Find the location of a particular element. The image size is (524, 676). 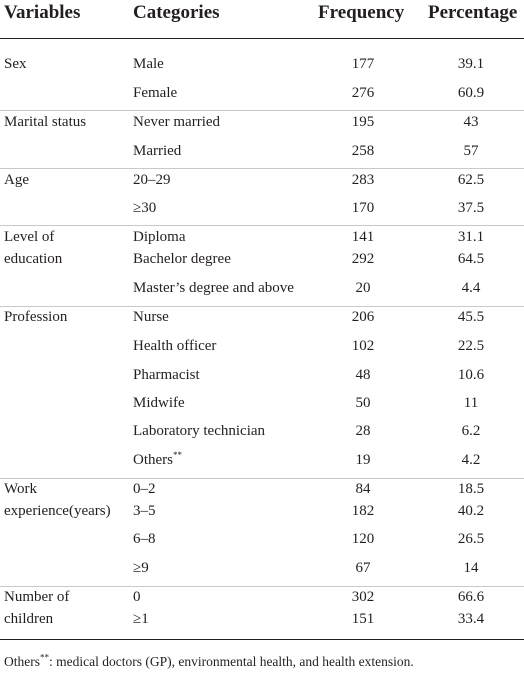

frequency-cell: 283 is located at coordinates (363, 180).